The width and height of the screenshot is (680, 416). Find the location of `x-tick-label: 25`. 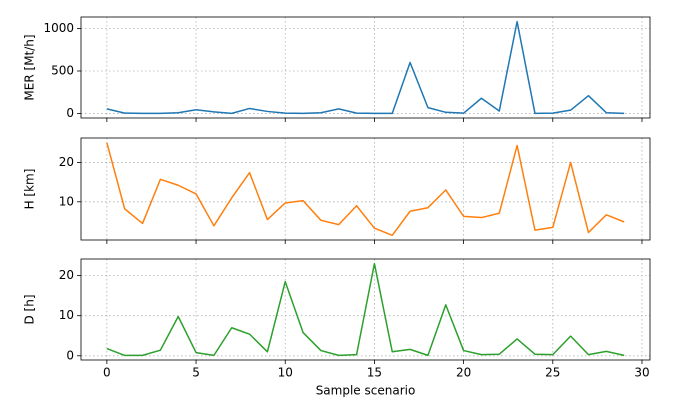

x-tick-label: 25 is located at coordinates (552, 373).